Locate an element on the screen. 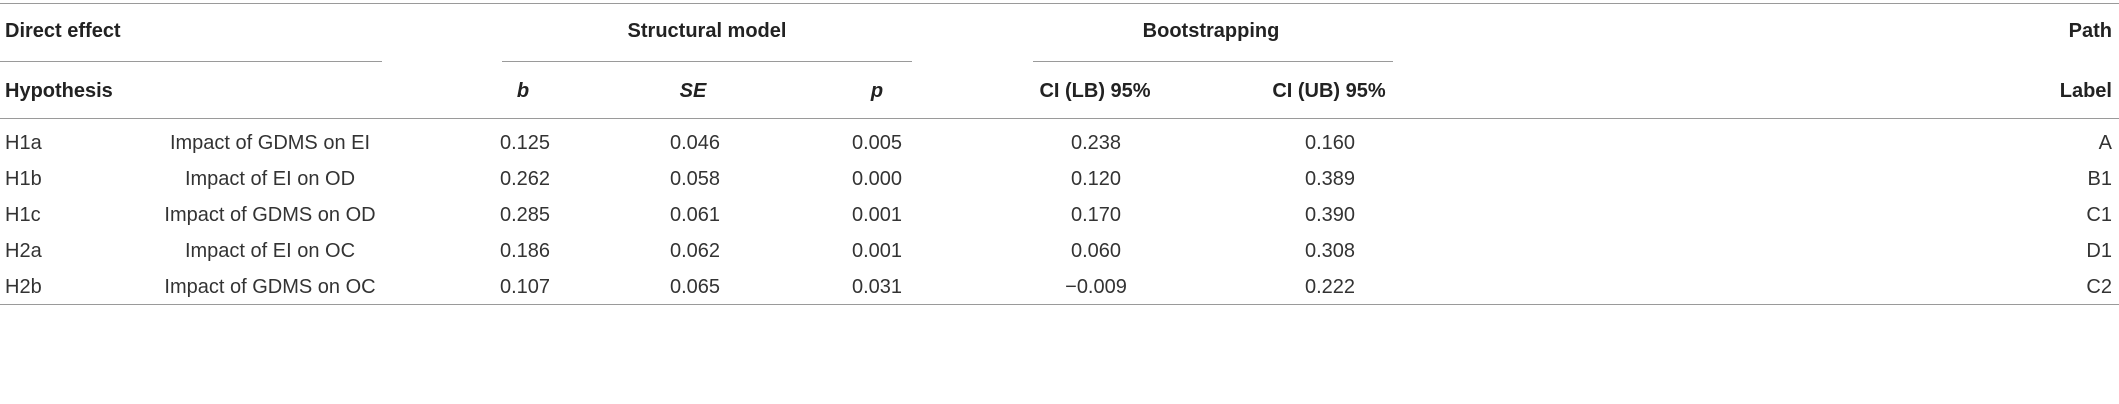 The width and height of the screenshot is (2119, 404). column-header: CI (UB) 95% is located at coordinates (1329, 91).